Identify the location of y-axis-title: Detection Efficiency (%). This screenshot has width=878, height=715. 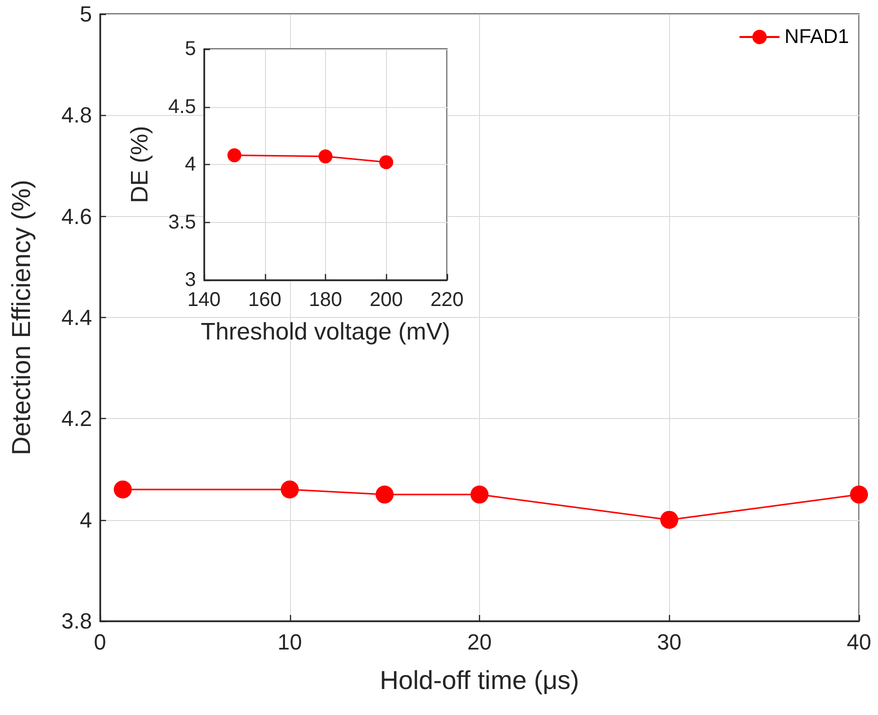
(21, 318).